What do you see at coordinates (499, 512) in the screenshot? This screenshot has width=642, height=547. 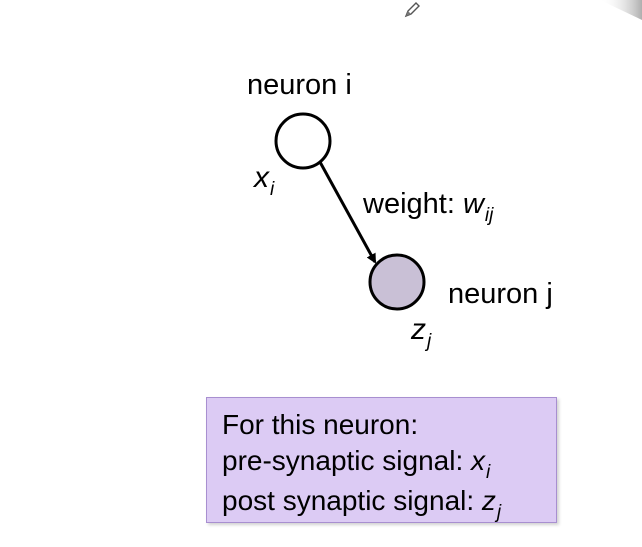 I see `post-synaptic-sub: j` at bounding box center [499, 512].